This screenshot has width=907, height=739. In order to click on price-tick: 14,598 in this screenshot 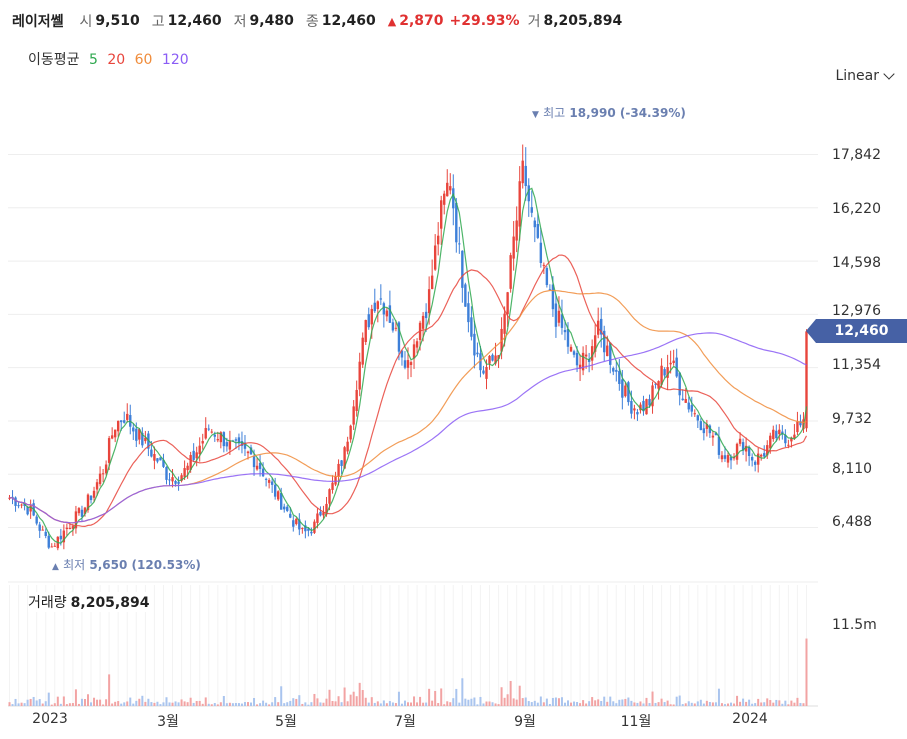, I will do `click(856, 263)`.